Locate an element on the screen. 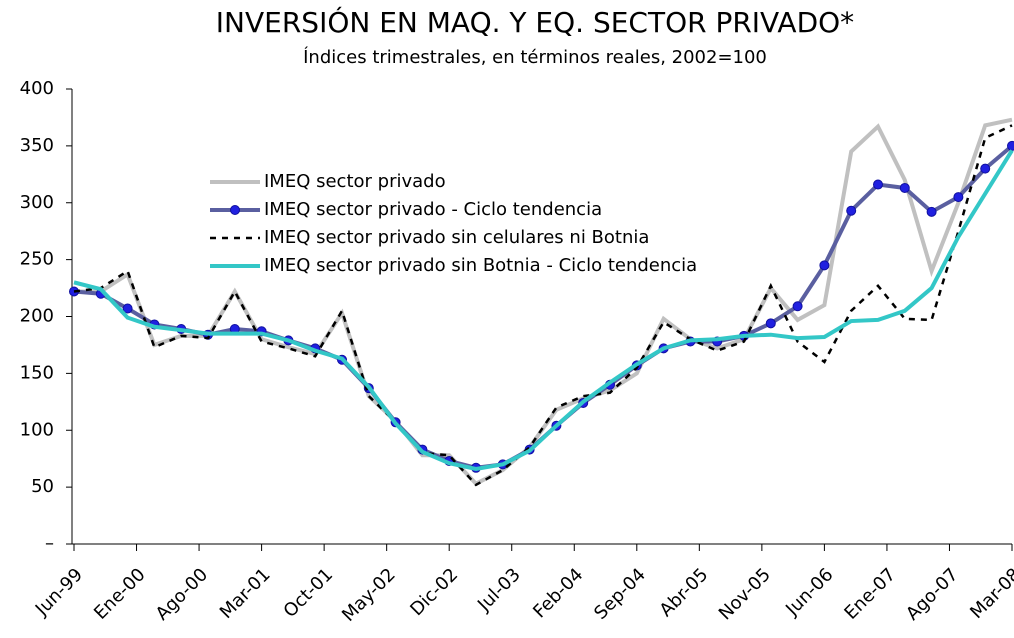 The width and height of the screenshot is (1014, 638). y-tick-label: 100 is located at coordinates (37, 429).